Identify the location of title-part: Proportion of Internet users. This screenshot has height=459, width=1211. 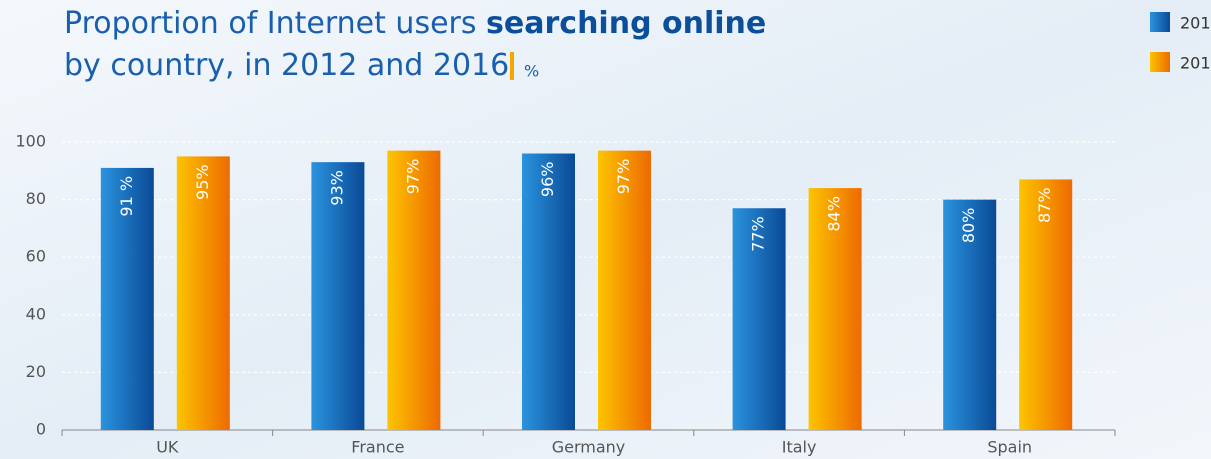
(270, 23).